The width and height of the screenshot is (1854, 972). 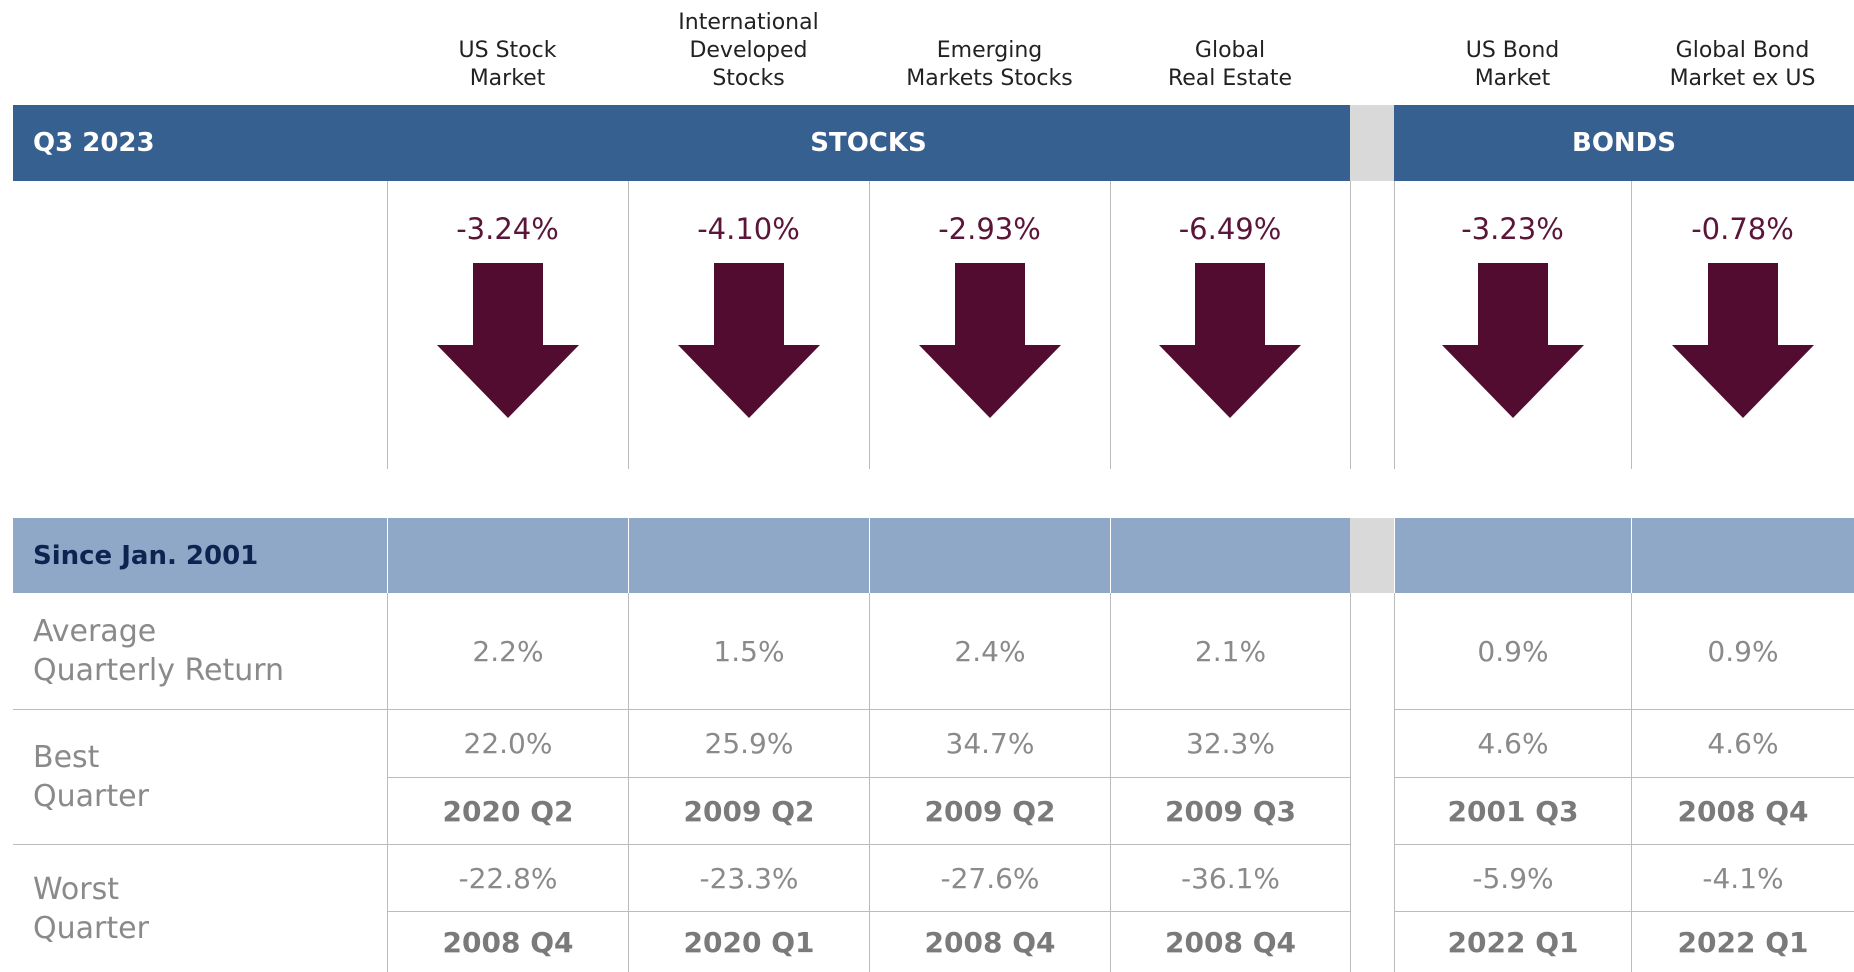 I want to click on row-label: Average Quarterly Return, so click(x=200, y=651).